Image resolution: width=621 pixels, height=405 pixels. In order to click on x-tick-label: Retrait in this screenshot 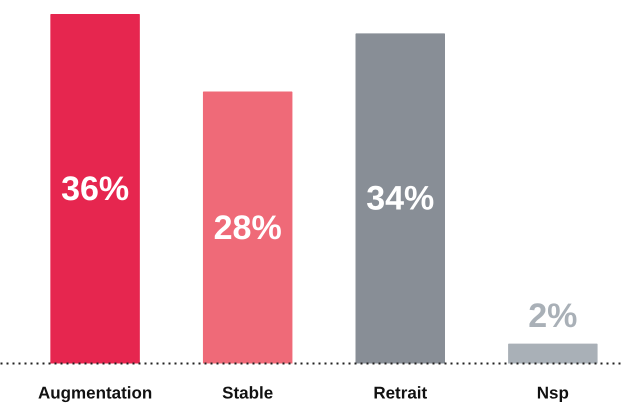, I will do `click(400, 393)`.